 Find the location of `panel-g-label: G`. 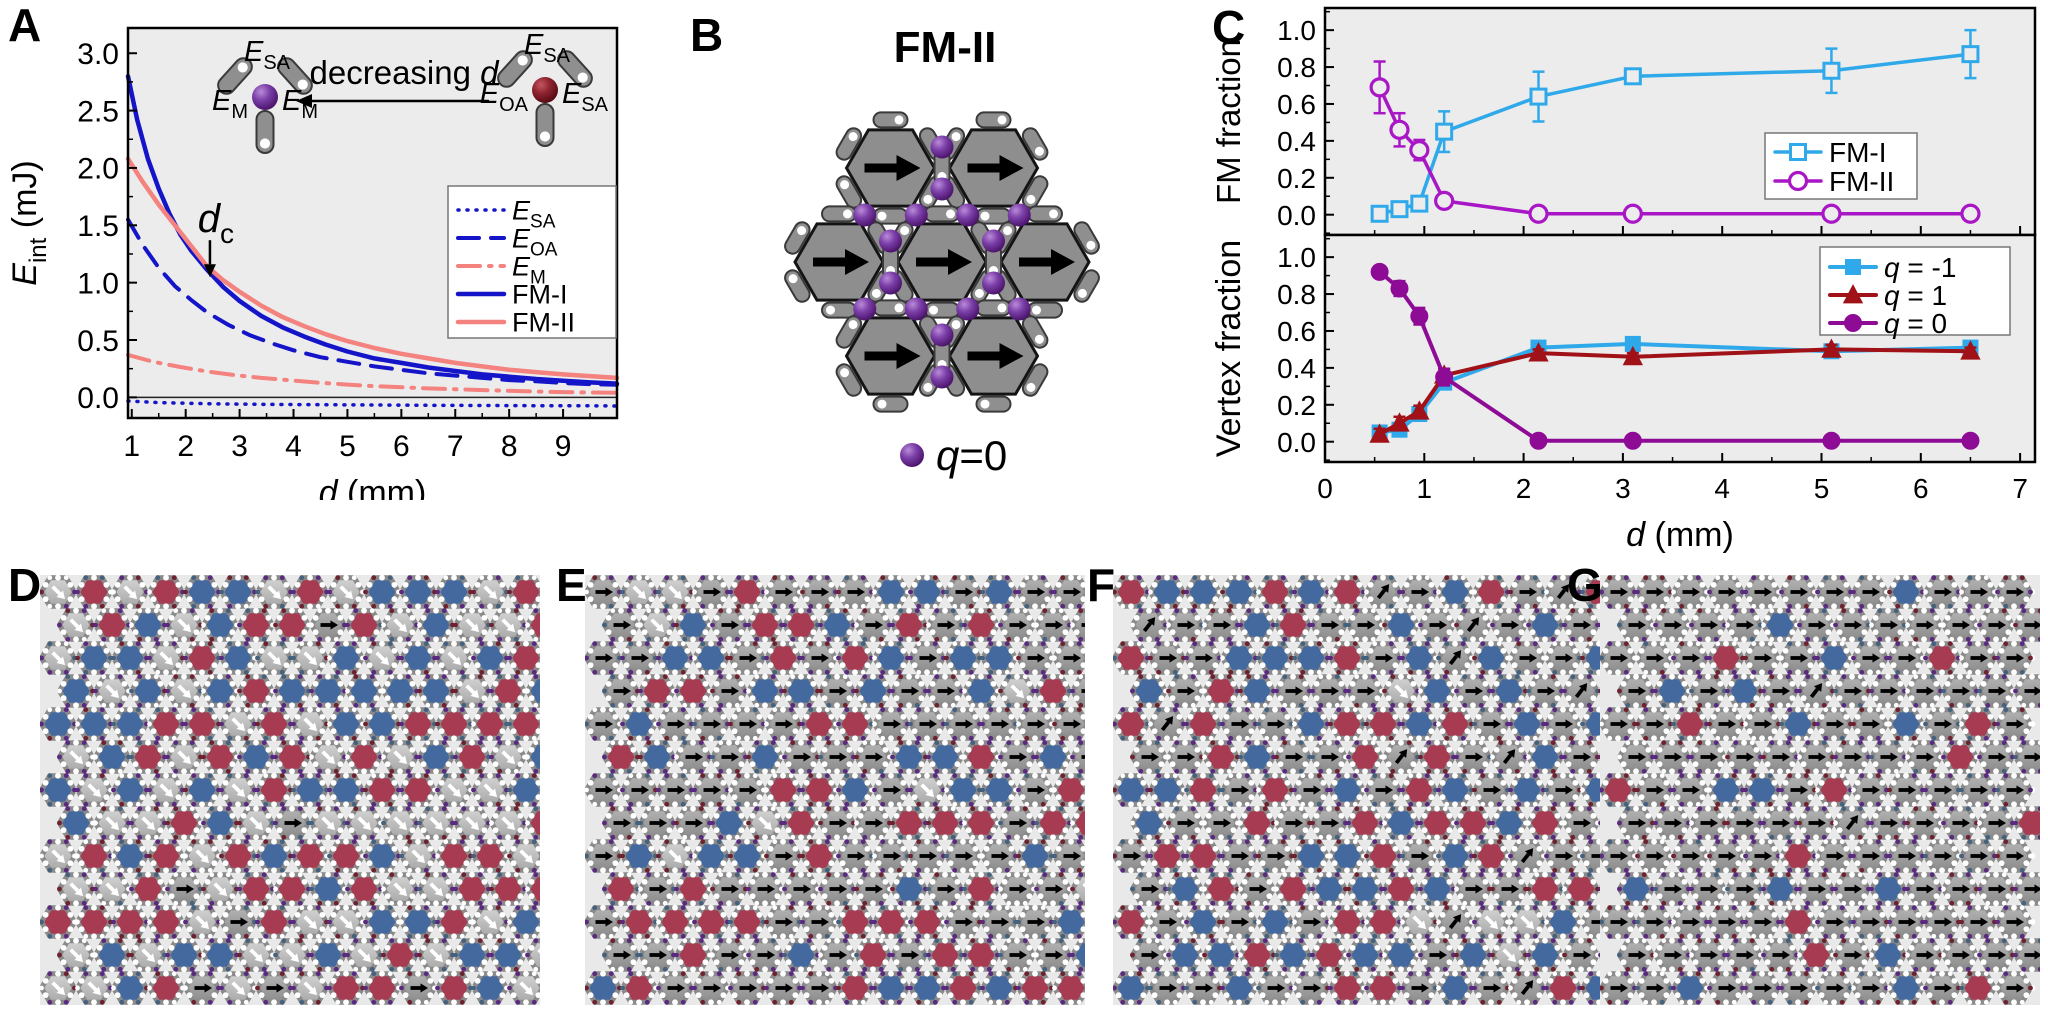

panel-g-label: G is located at coordinates (1585, 585).